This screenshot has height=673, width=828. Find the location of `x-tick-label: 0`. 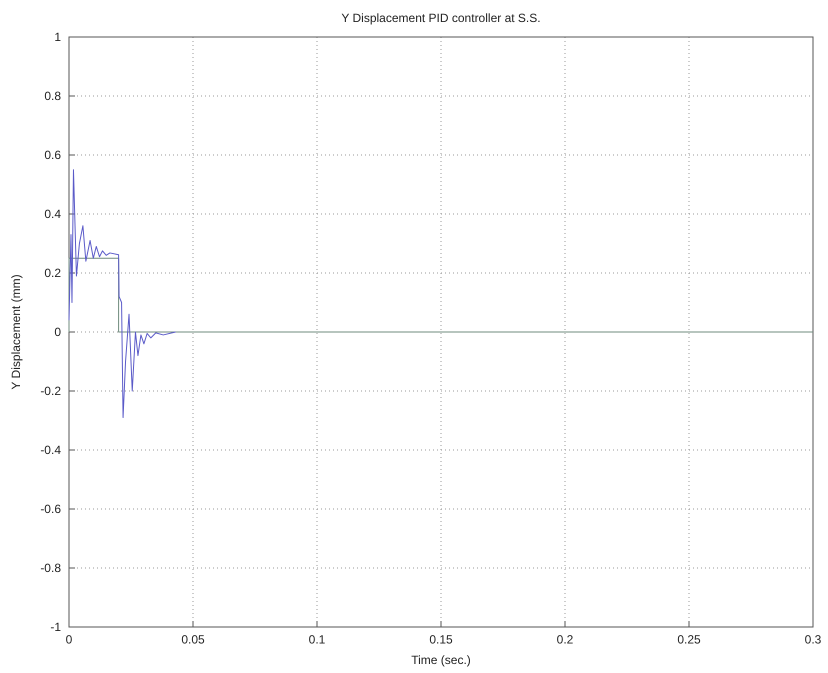

x-tick-label: 0 is located at coordinates (69, 639).